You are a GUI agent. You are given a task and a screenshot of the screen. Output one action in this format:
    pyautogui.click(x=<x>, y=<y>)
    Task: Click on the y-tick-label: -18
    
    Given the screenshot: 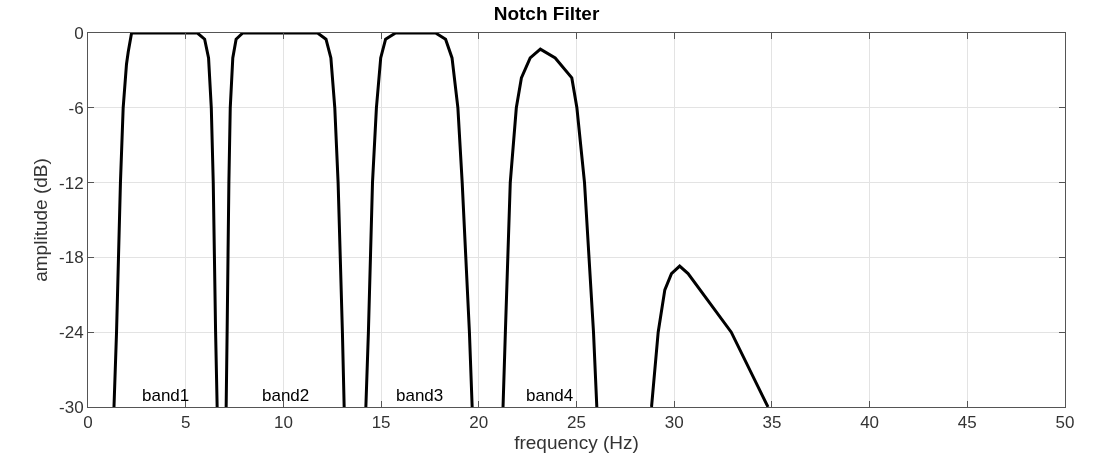 What is the action you would take?
    pyautogui.click(x=71, y=258)
    